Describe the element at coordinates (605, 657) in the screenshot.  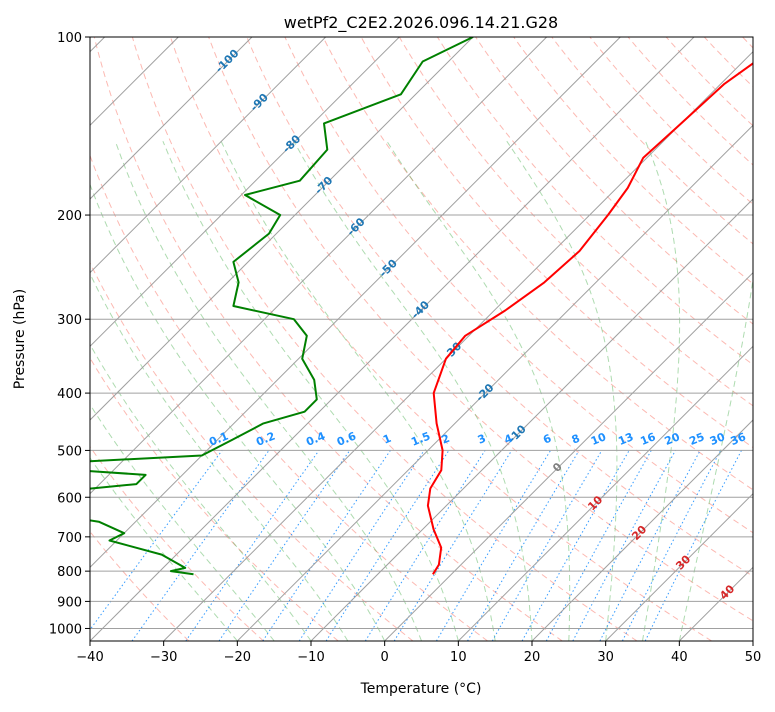
I see `x-tick-label: 30` at that location.